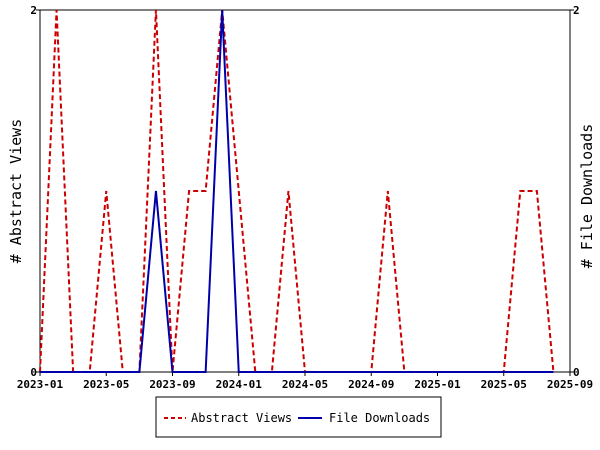 The height and width of the screenshot is (450, 600). What do you see at coordinates (33, 372) in the screenshot?
I see `y-left-tick-label: 0` at bounding box center [33, 372].